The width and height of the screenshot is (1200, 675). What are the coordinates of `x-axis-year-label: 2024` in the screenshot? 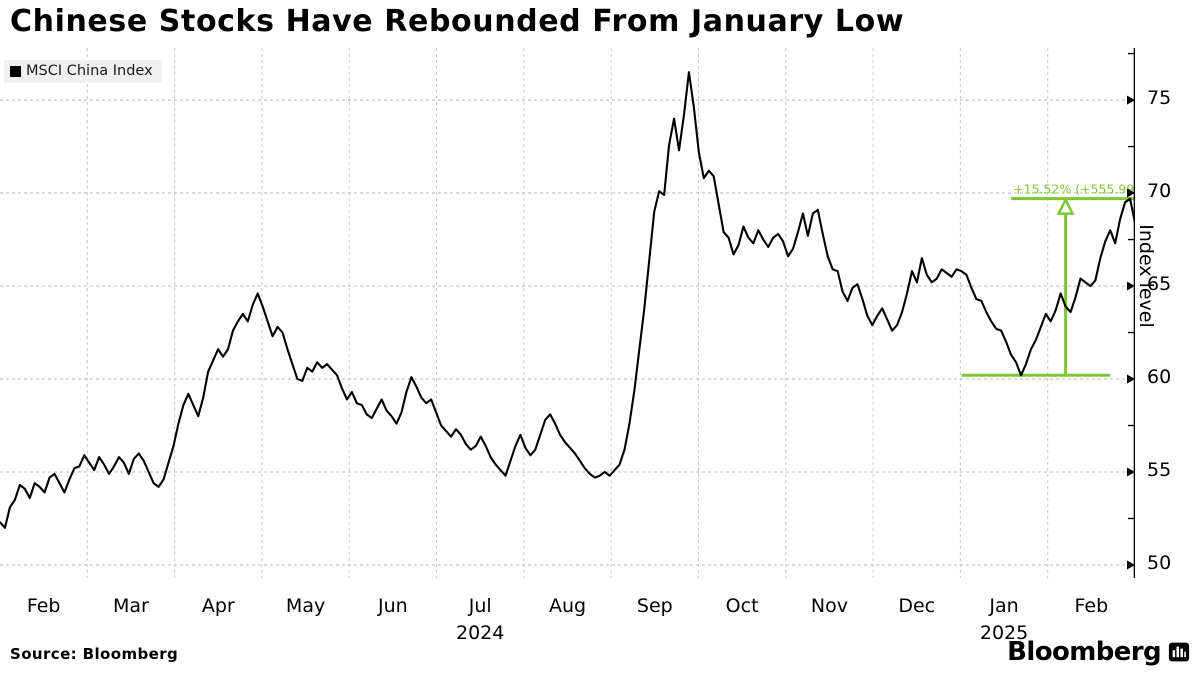 It's located at (480, 633).